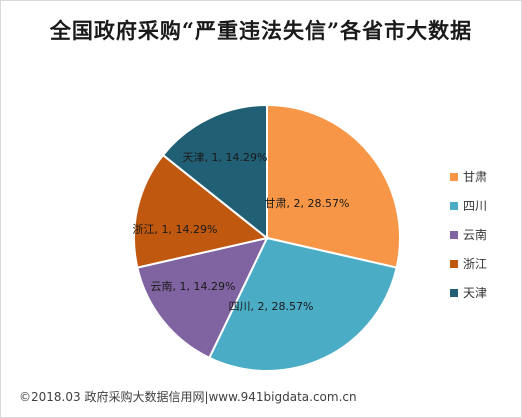 The height and width of the screenshot is (418, 522). I want to click on data-label-3: 云南, 1, 14.29%, so click(193, 286).